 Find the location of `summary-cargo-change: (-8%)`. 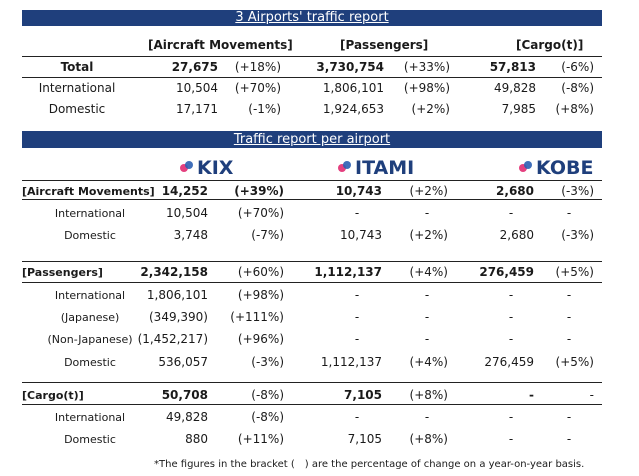

summary-cargo-change: (-8%) is located at coordinates (577, 88).